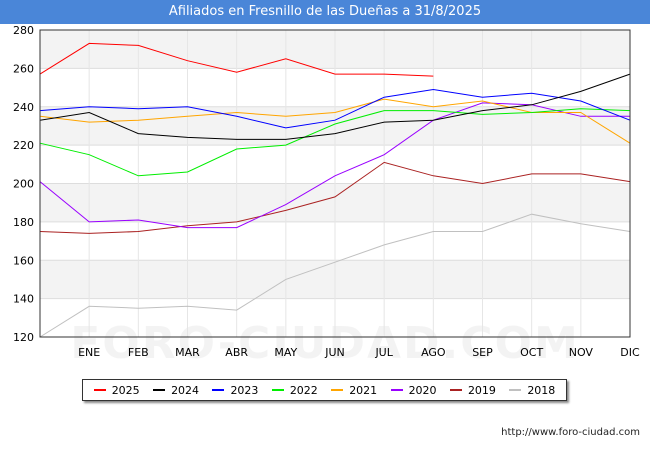  I want to click on legend-item-2021: 2021, so click(354, 390).